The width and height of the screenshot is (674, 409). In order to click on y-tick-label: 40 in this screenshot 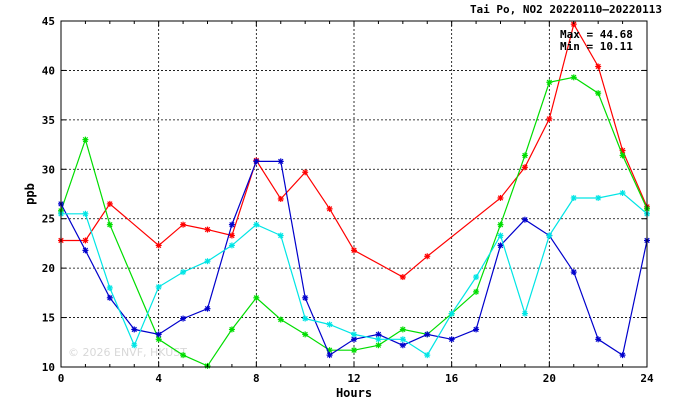, I will do `click(48, 70)`.